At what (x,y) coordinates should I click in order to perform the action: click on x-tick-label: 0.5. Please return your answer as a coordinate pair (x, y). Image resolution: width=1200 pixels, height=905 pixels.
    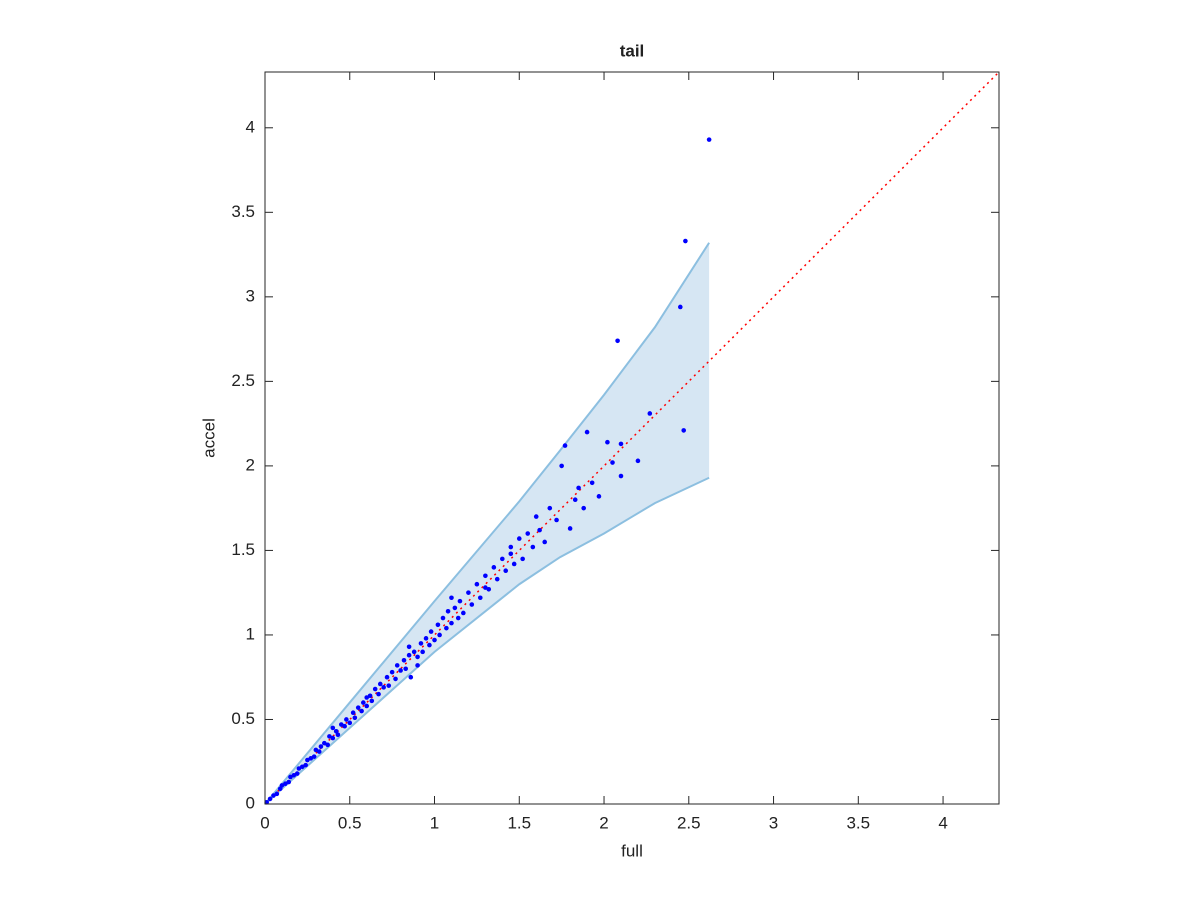
    Looking at the image, I should click on (350, 822).